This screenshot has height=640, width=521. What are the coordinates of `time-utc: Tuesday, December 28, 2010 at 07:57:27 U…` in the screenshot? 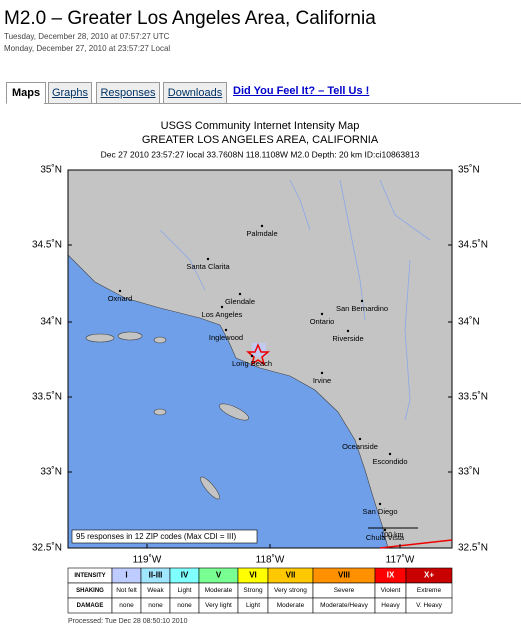 It's located at (87, 36).